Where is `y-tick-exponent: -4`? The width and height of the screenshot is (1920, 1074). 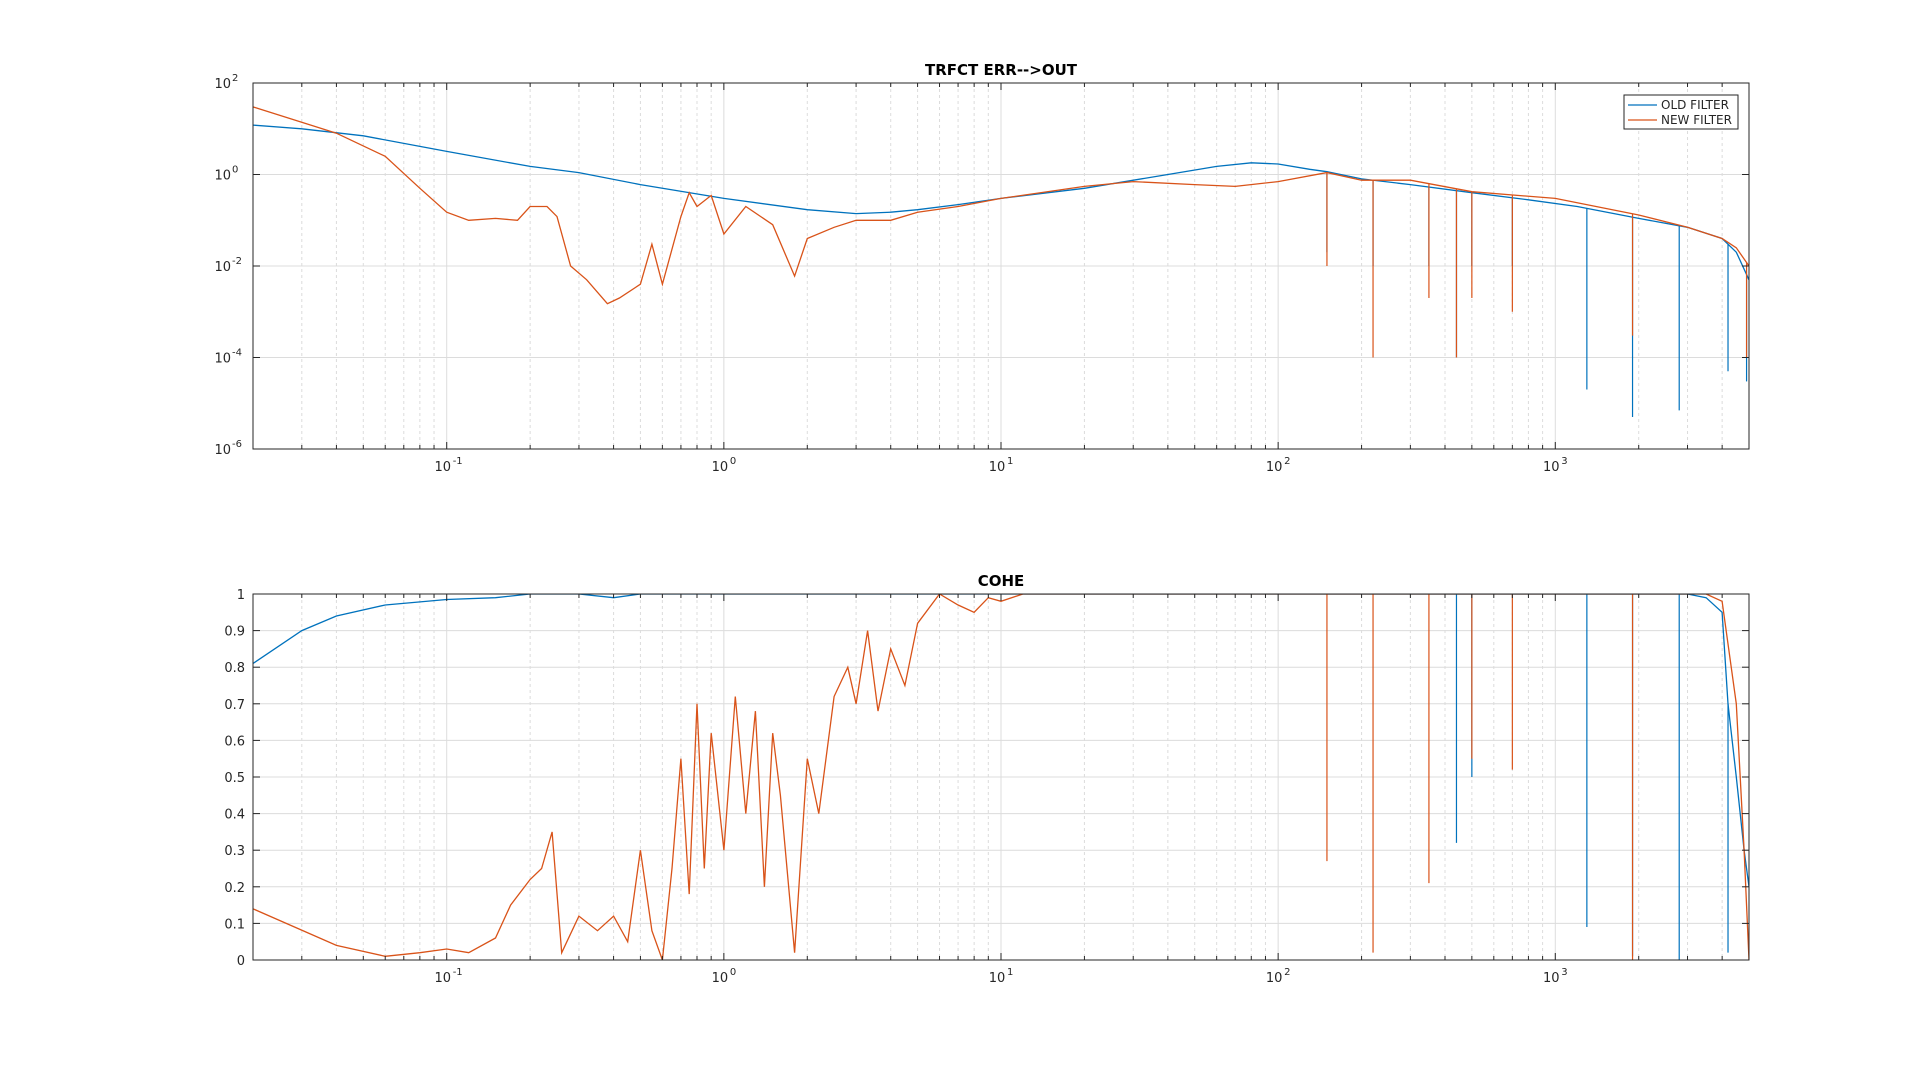 y-tick-exponent: -4 is located at coordinates (237, 353).